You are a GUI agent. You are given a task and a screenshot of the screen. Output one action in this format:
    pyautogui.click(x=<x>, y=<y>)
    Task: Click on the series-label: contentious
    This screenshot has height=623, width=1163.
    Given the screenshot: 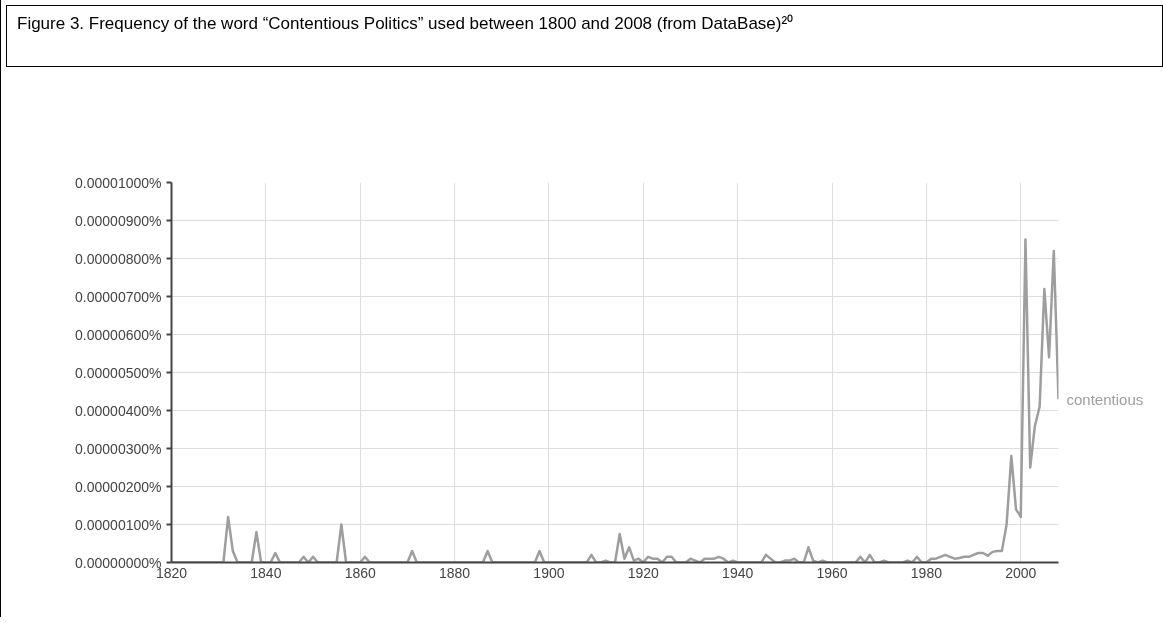 What is the action you would take?
    pyautogui.click(x=1105, y=399)
    